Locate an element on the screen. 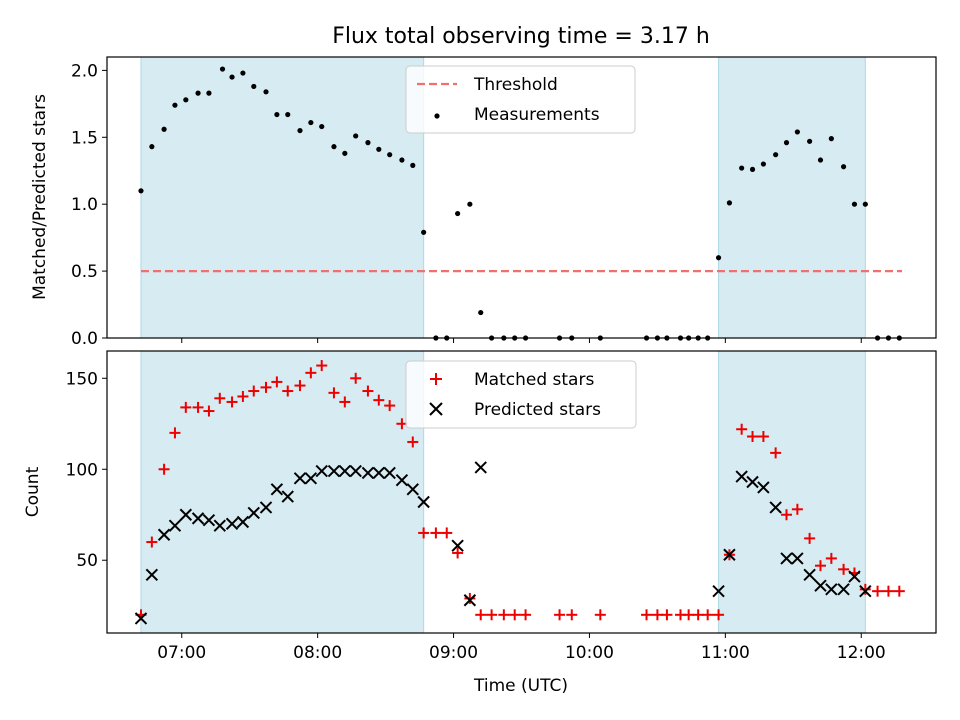 This screenshot has height=720, width=960. top-legend: Threshold Measurements is located at coordinates (520, 99).